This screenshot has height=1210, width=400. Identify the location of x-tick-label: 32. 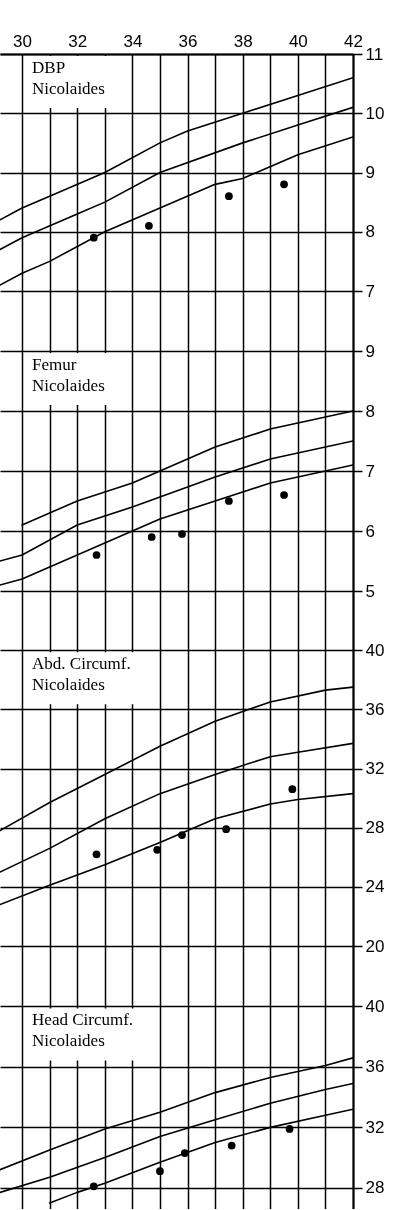
(78, 41).